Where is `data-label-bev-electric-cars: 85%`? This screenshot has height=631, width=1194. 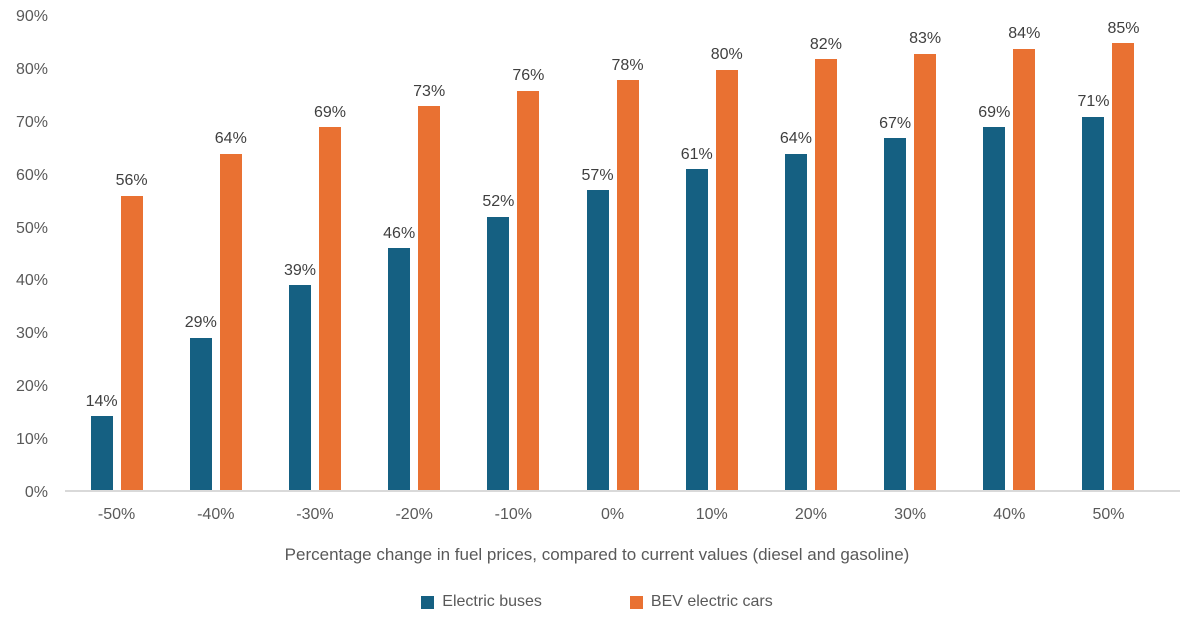
data-label-bev-electric-cars: 85% is located at coordinates (1123, 28).